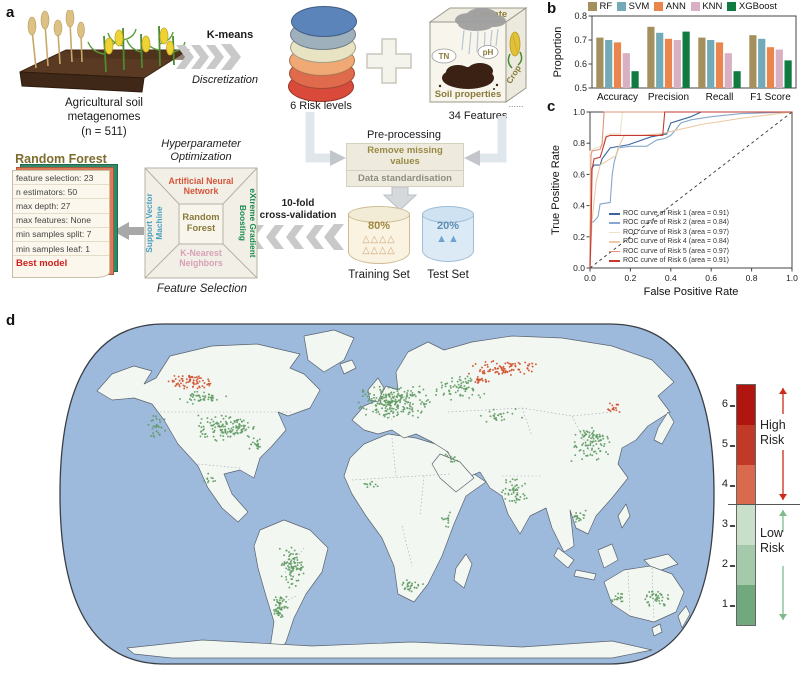 This screenshot has width=800, height=676. What do you see at coordinates (617, 97) in the screenshot?
I see `svg-text: Accuracy` at bounding box center [617, 97].